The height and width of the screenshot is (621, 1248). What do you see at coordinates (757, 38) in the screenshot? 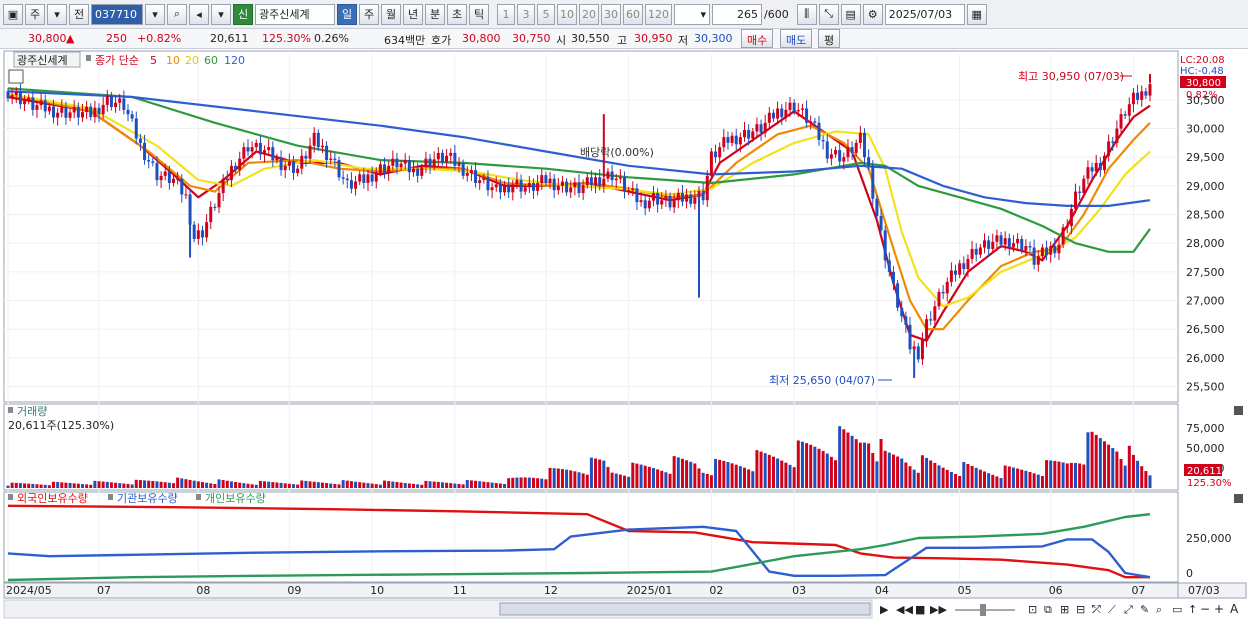
I see `buy-button: 매수` at bounding box center [757, 38].